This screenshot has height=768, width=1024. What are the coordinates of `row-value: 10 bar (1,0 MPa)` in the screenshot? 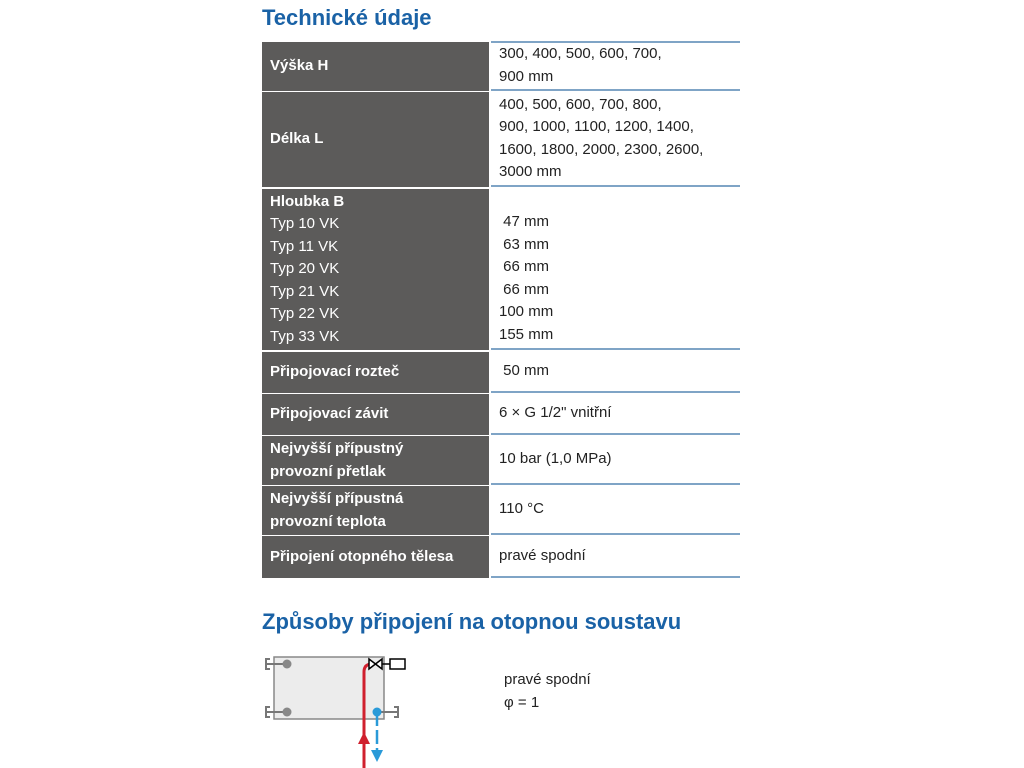 It's located at (615, 460).